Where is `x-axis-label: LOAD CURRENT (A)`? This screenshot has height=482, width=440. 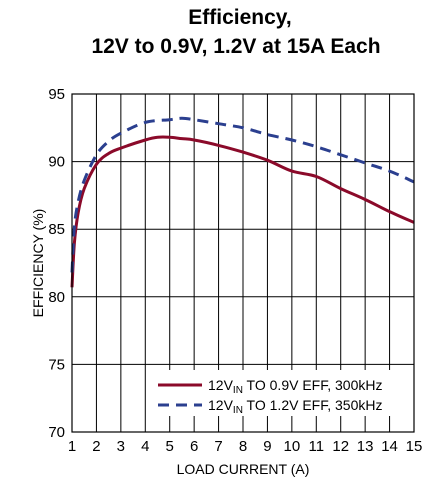 x-axis-label: LOAD CURRENT (A) is located at coordinates (243, 469).